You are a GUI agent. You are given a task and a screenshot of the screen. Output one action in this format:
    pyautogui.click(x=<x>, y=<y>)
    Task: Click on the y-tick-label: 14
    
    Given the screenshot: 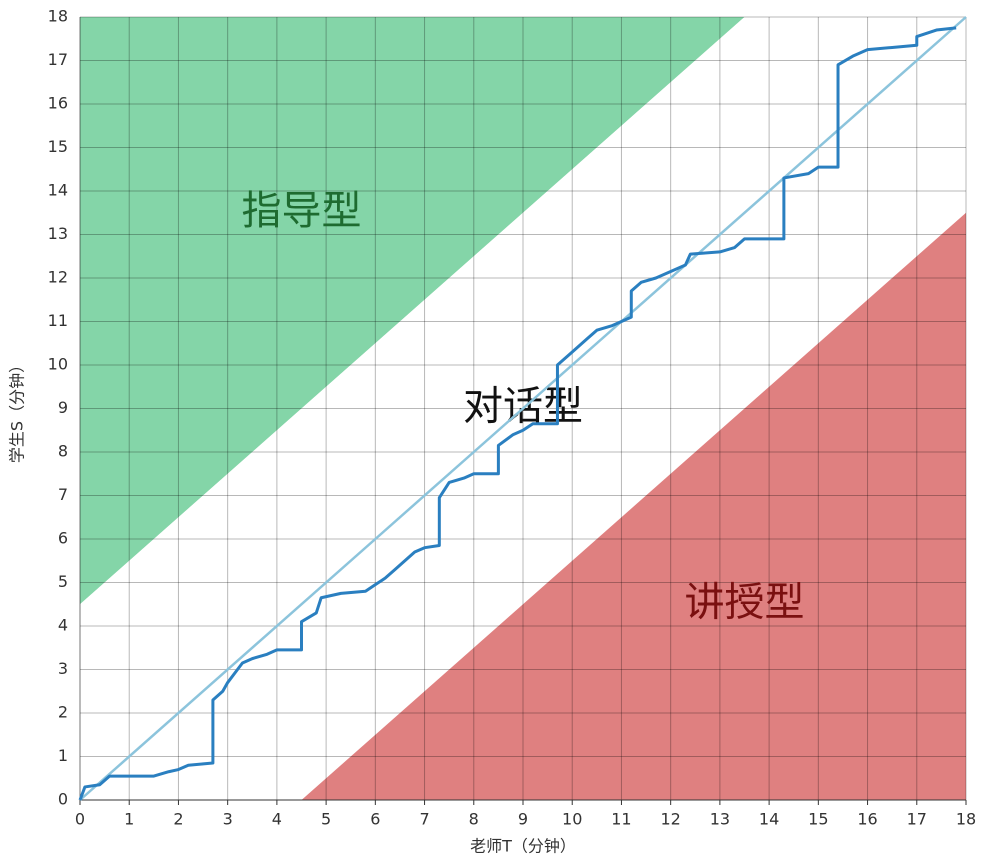 What is the action you would take?
    pyautogui.click(x=58, y=190)
    